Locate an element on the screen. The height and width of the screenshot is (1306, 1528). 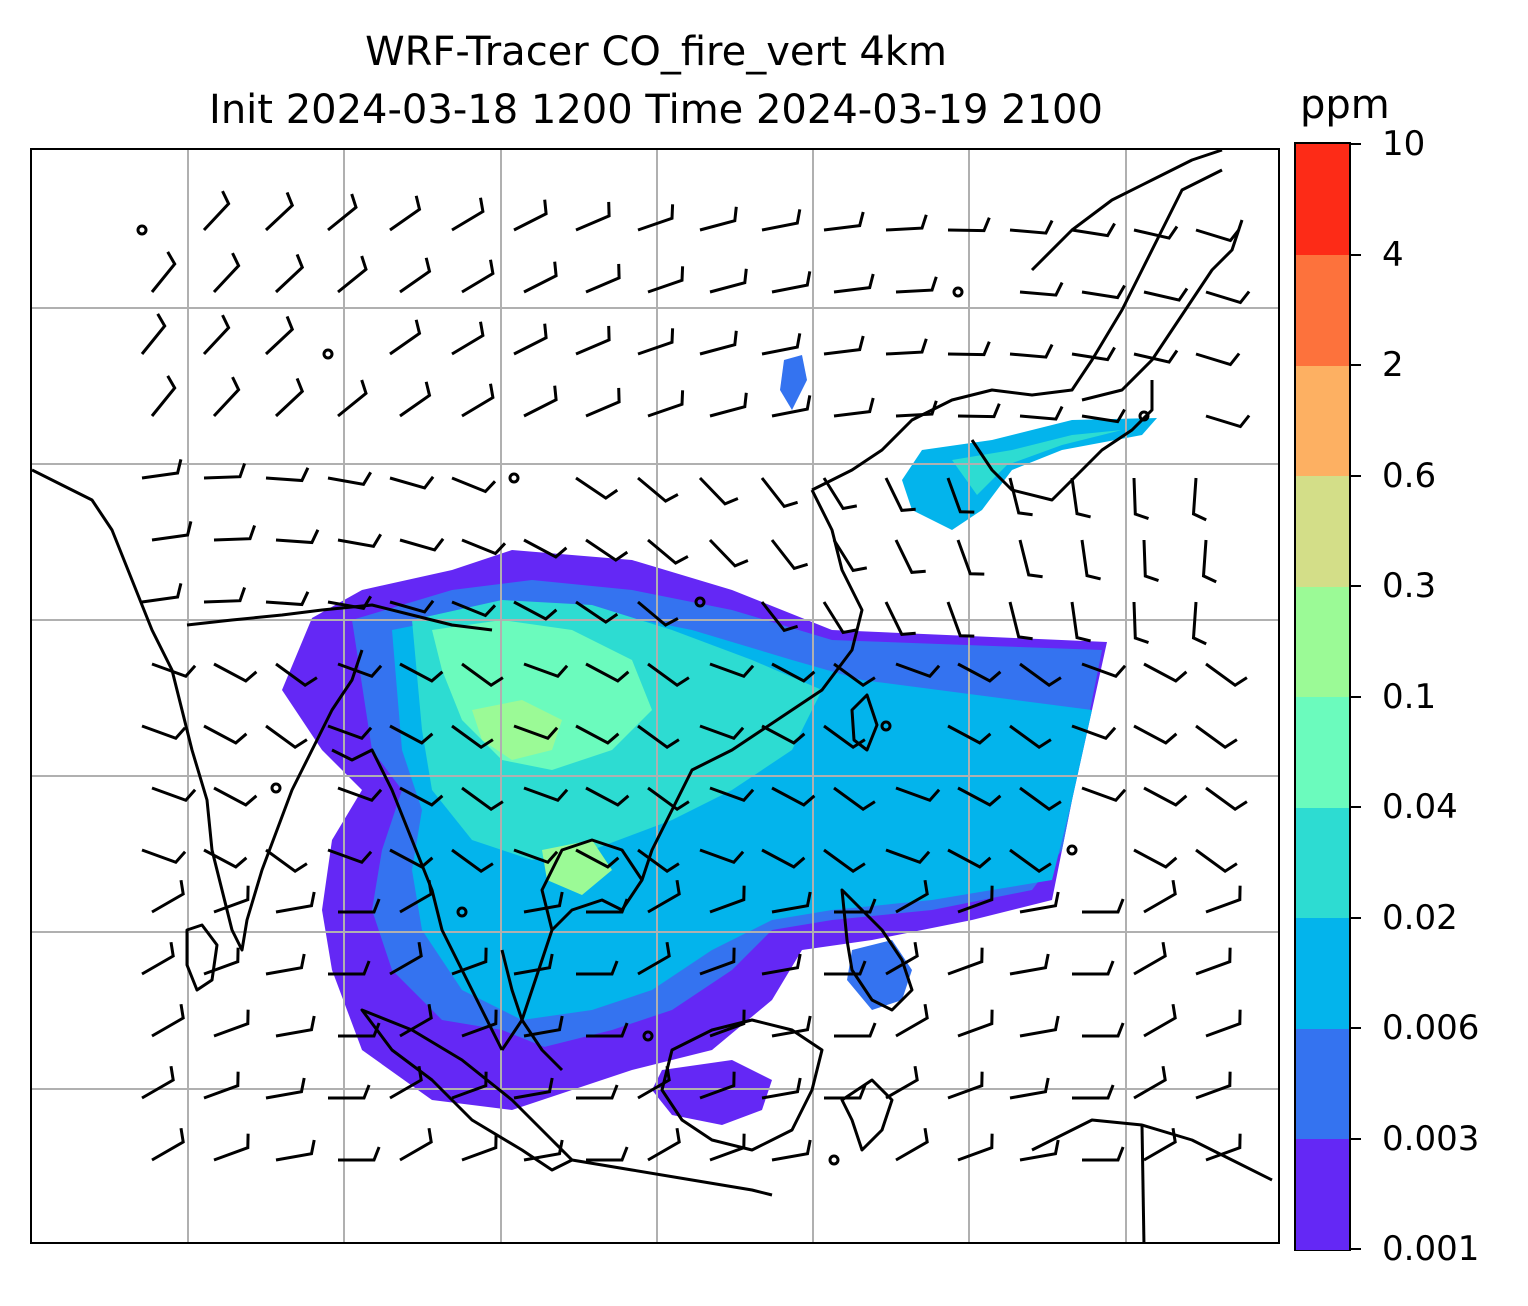
plume-north is located at coordinates (793, 382).